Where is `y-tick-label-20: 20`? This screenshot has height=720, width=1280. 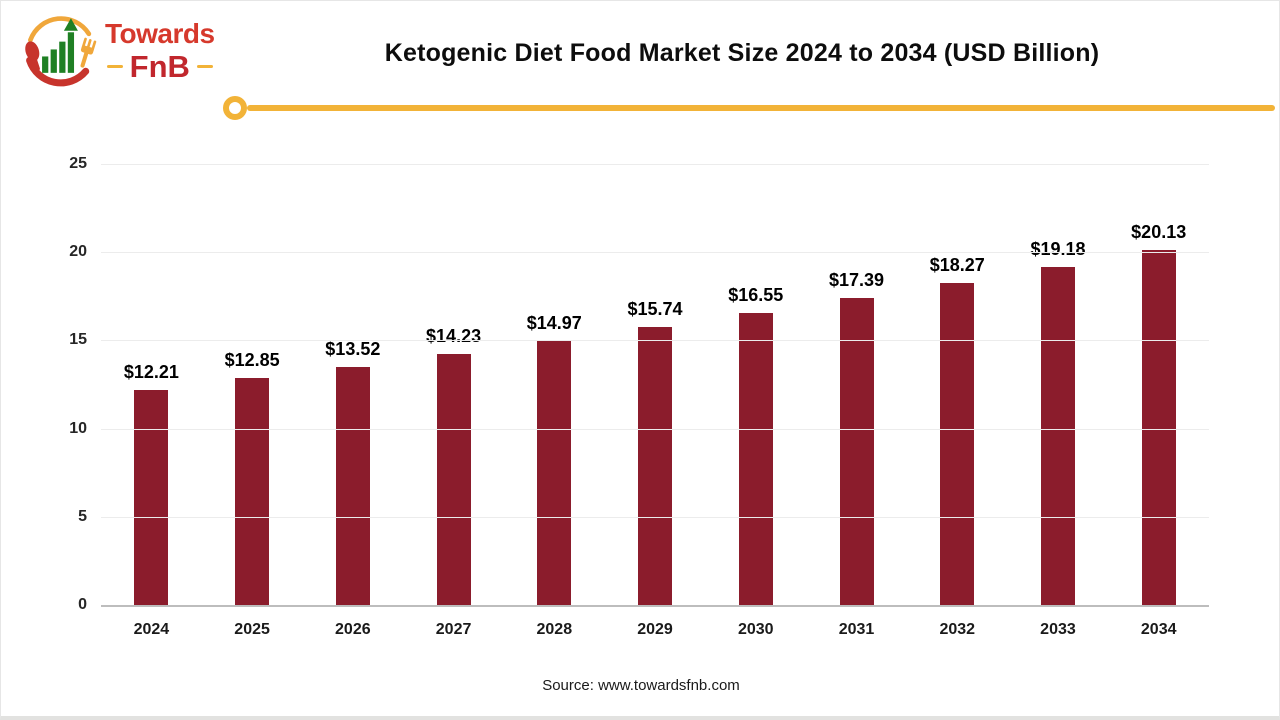
y-tick-label-20: 20 is located at coordinates (78, 252).